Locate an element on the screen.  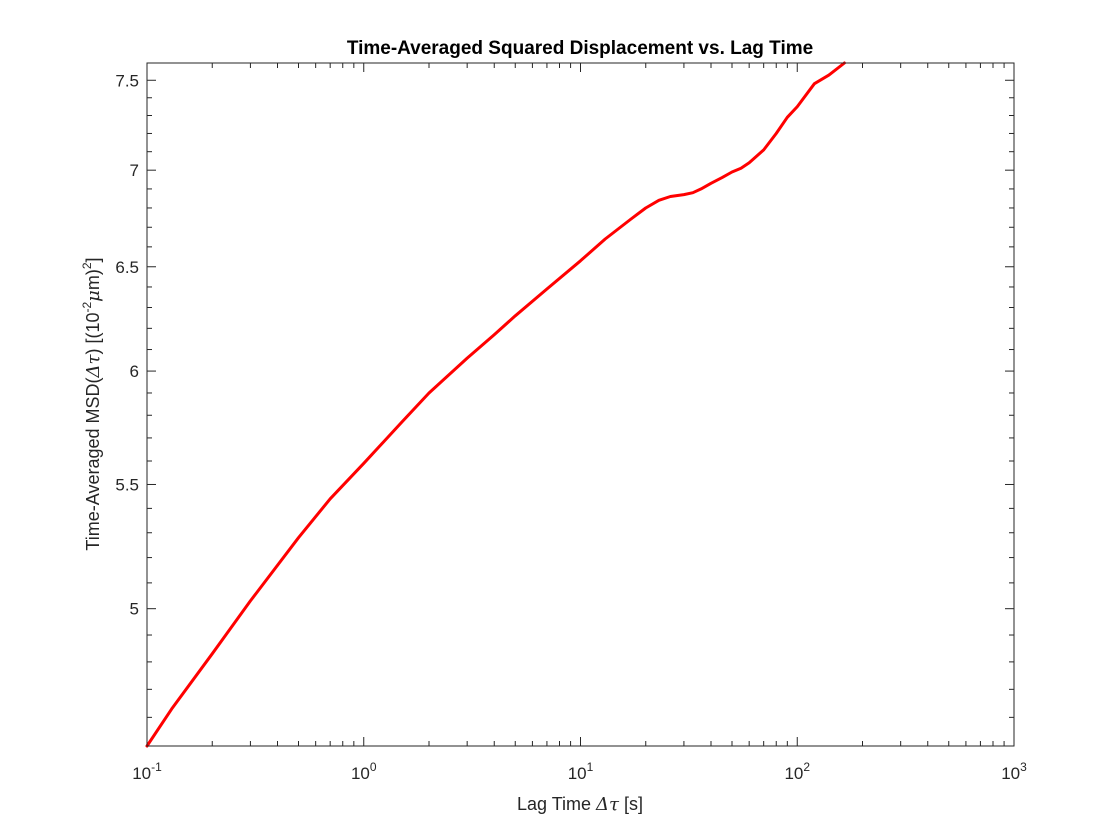
x-tick-label: 10¹ is located at coordinates (581, 771).